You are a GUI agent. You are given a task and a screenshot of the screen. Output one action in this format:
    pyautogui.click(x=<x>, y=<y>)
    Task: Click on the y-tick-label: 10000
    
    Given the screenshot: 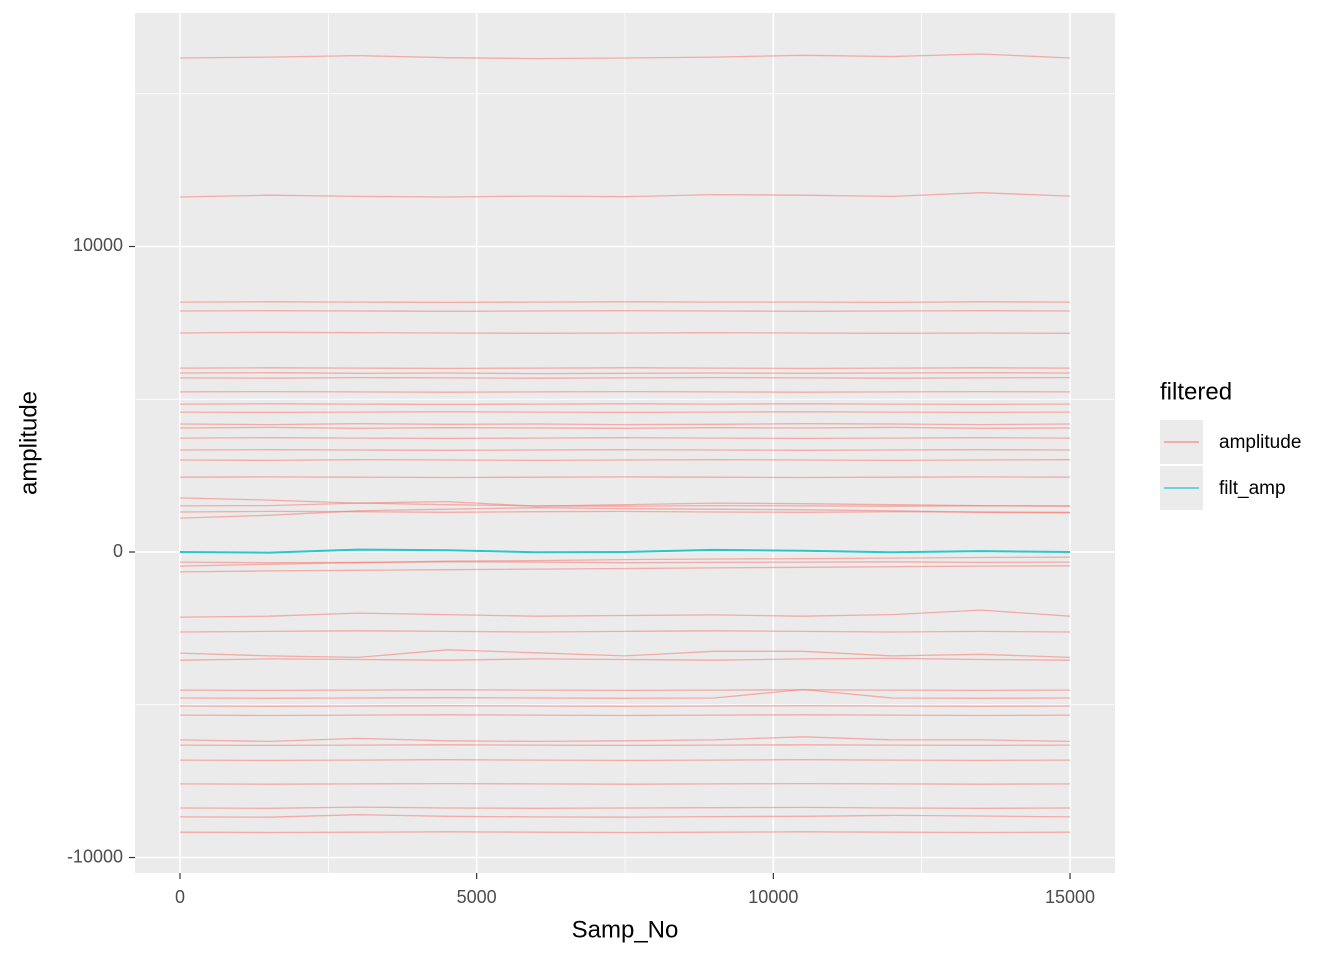 What is the action you would take?
    pyautogui.click(x=98, y=245)
    